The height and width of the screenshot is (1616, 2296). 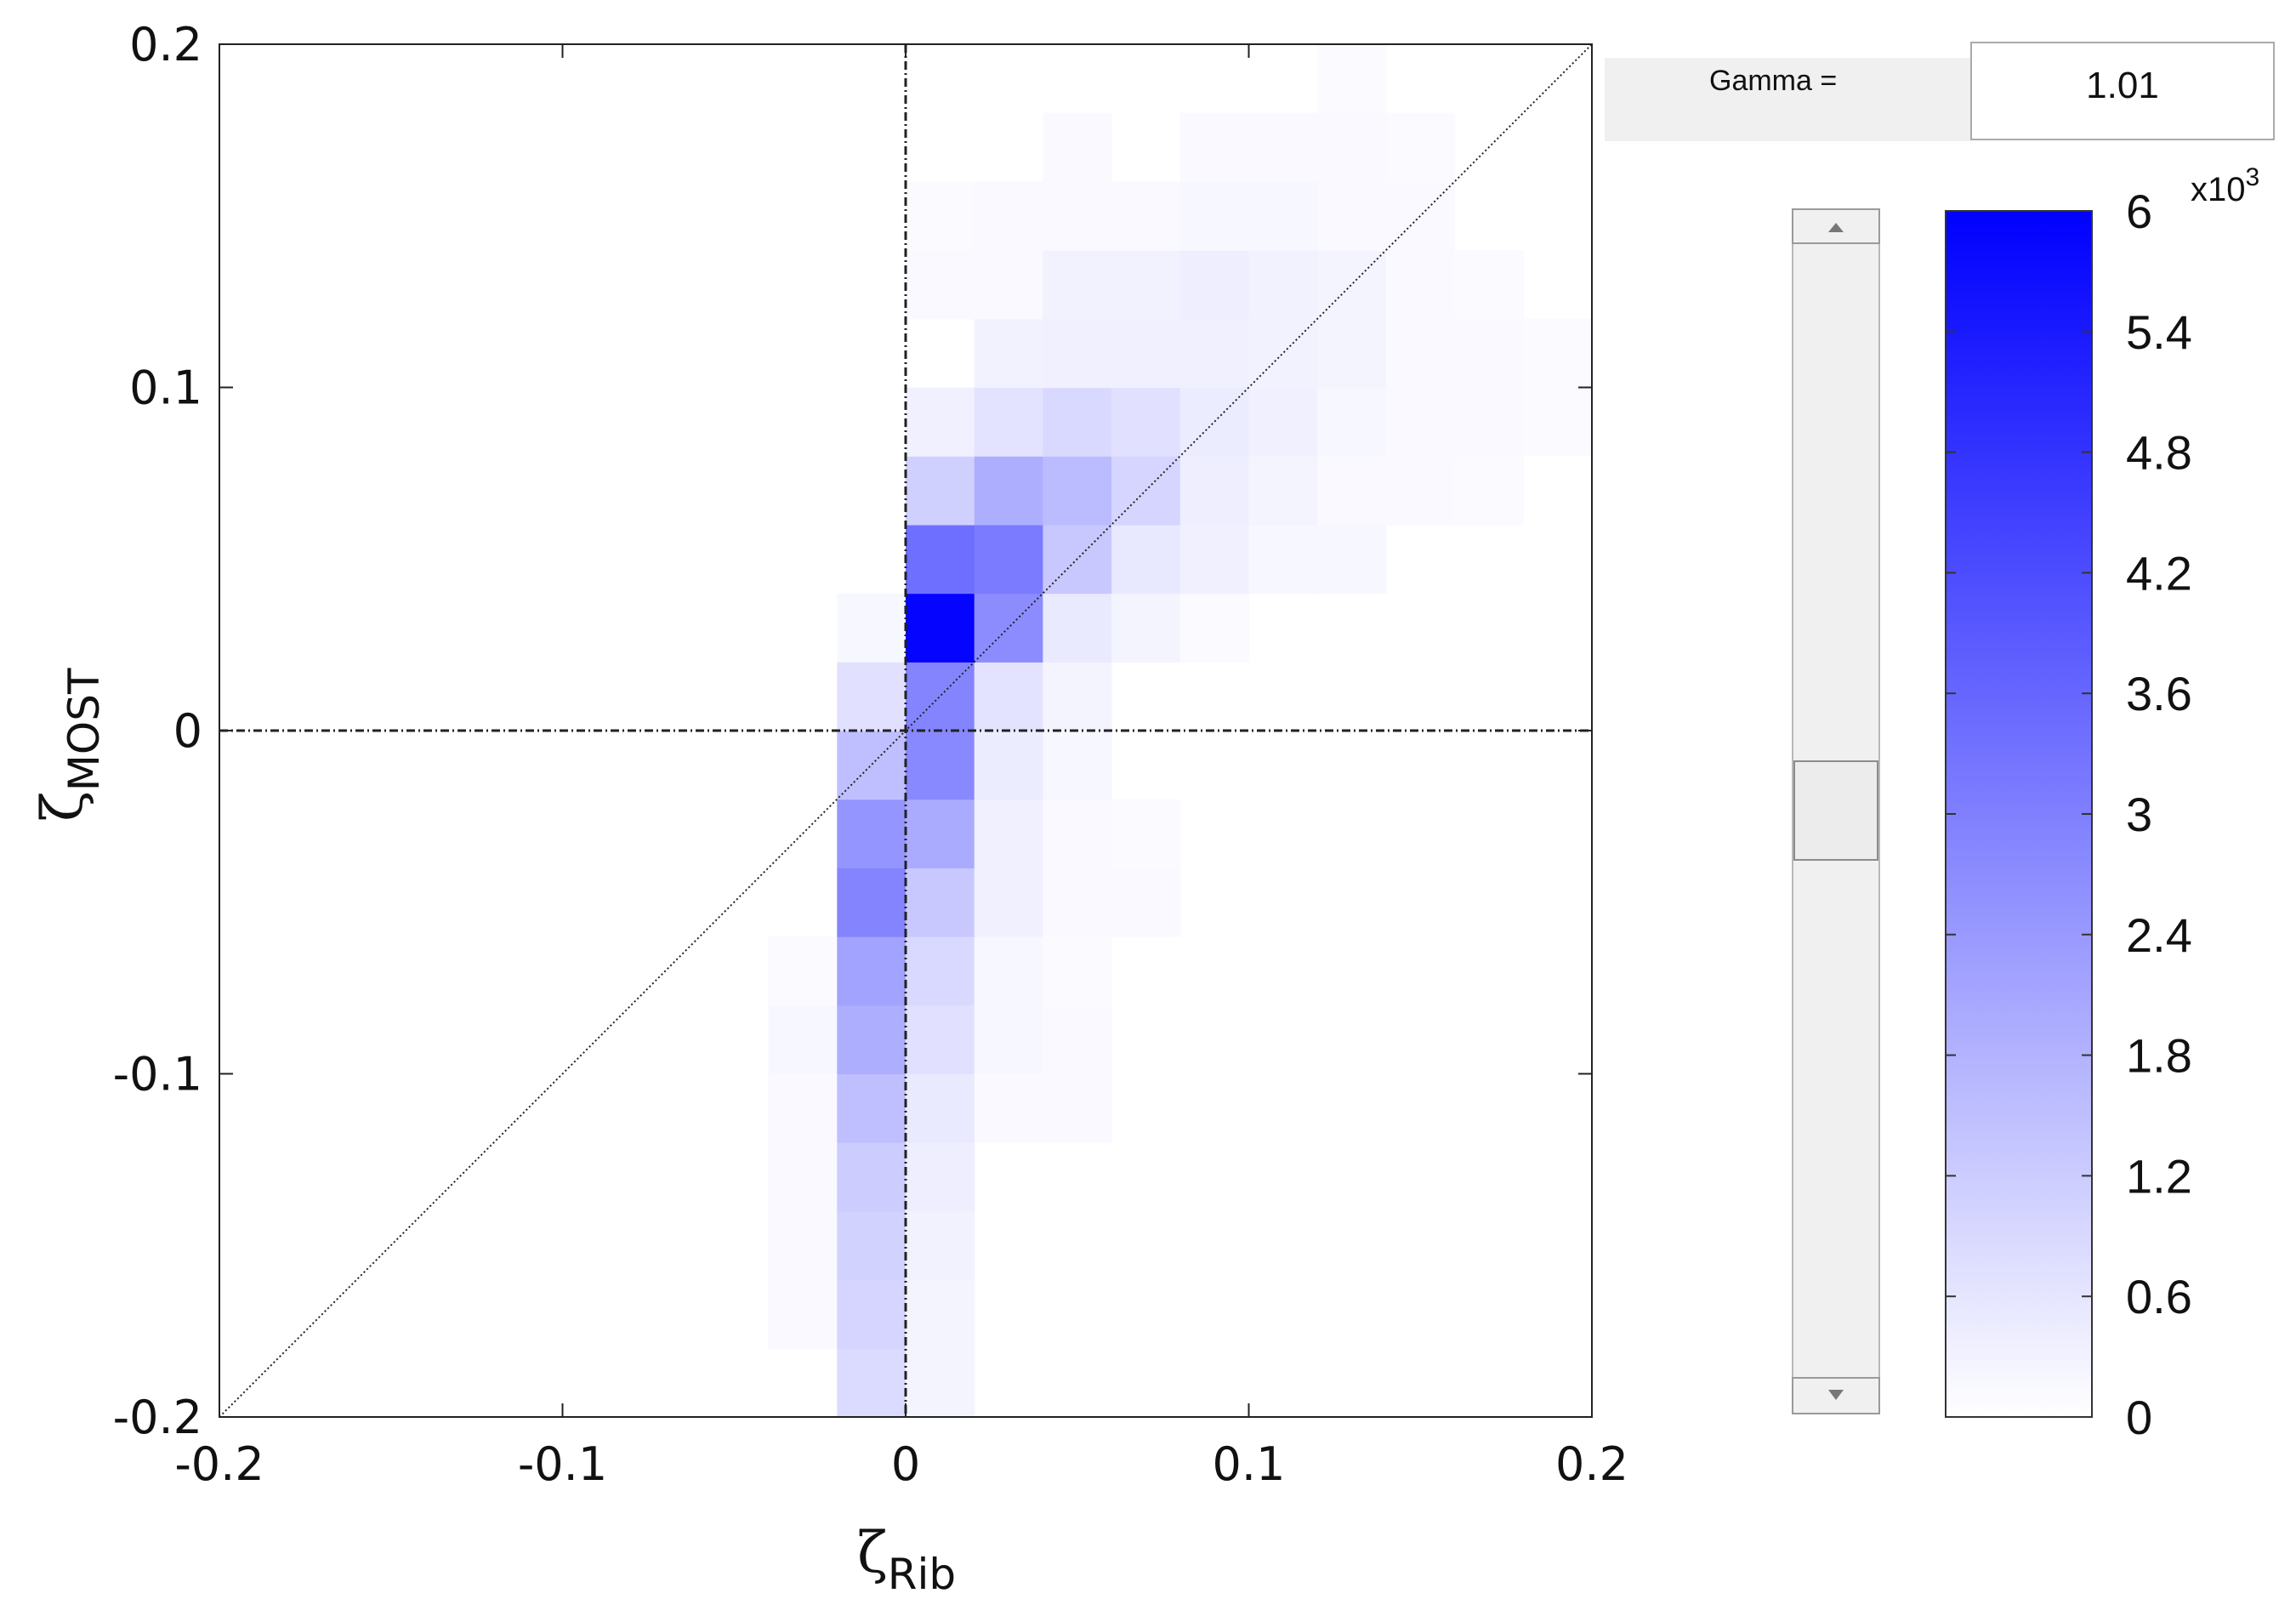 What do you see at coordinates (562, 1464) in the screenshot?
I see `x-tick-label: -0.1` at bounding box center [562, 1464].